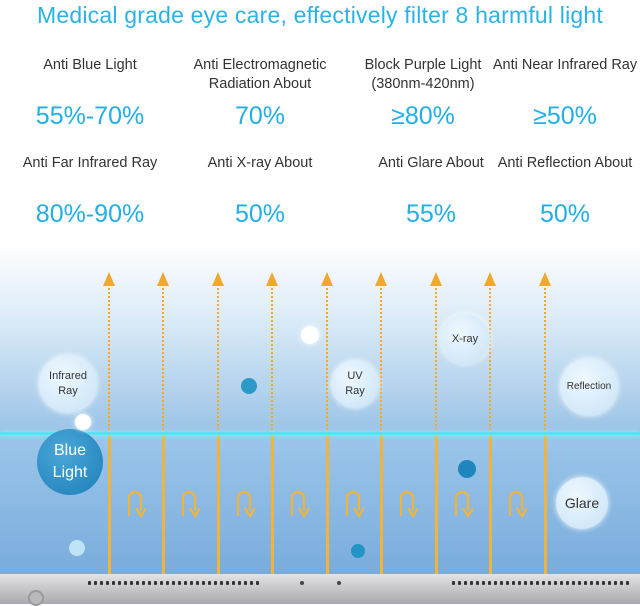  Describe the element at coordinates (423, 93) in the screenshot. I see `stat-block-purple-light: Block Purple Light (380nm-420nm) ≥80%` at that location.